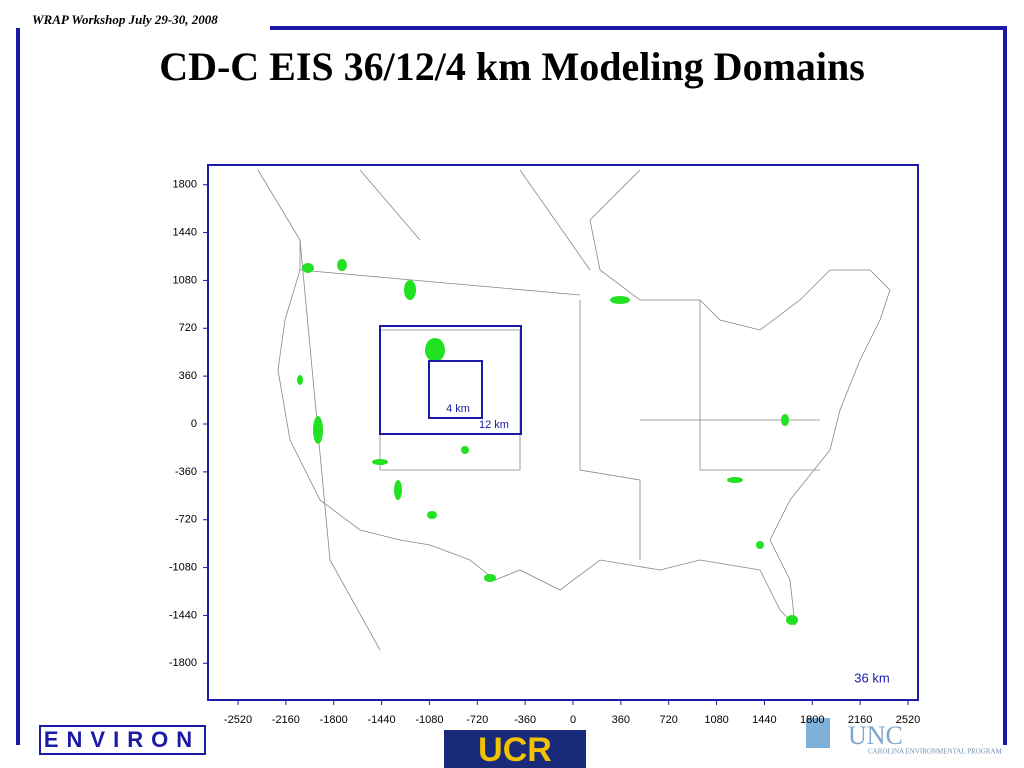 This screenshot has height=768, width=1024. I want to click on y-tick-label: -1800, so click(183, 663).